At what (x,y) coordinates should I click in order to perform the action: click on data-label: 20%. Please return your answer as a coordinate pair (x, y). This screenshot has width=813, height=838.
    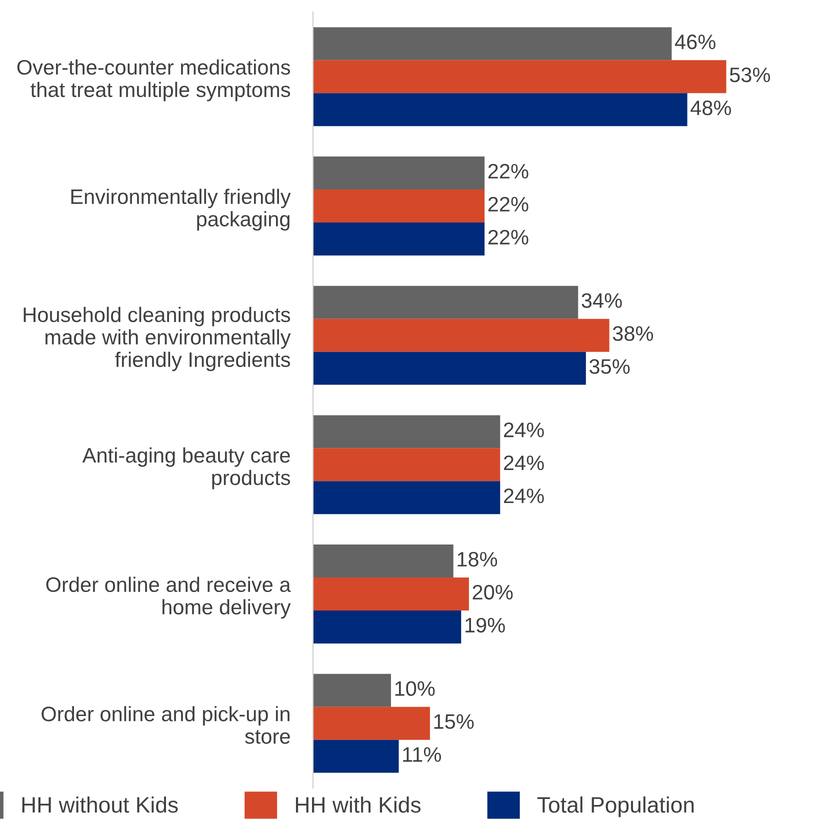
    Looking at the image, I should click on (492, 592).